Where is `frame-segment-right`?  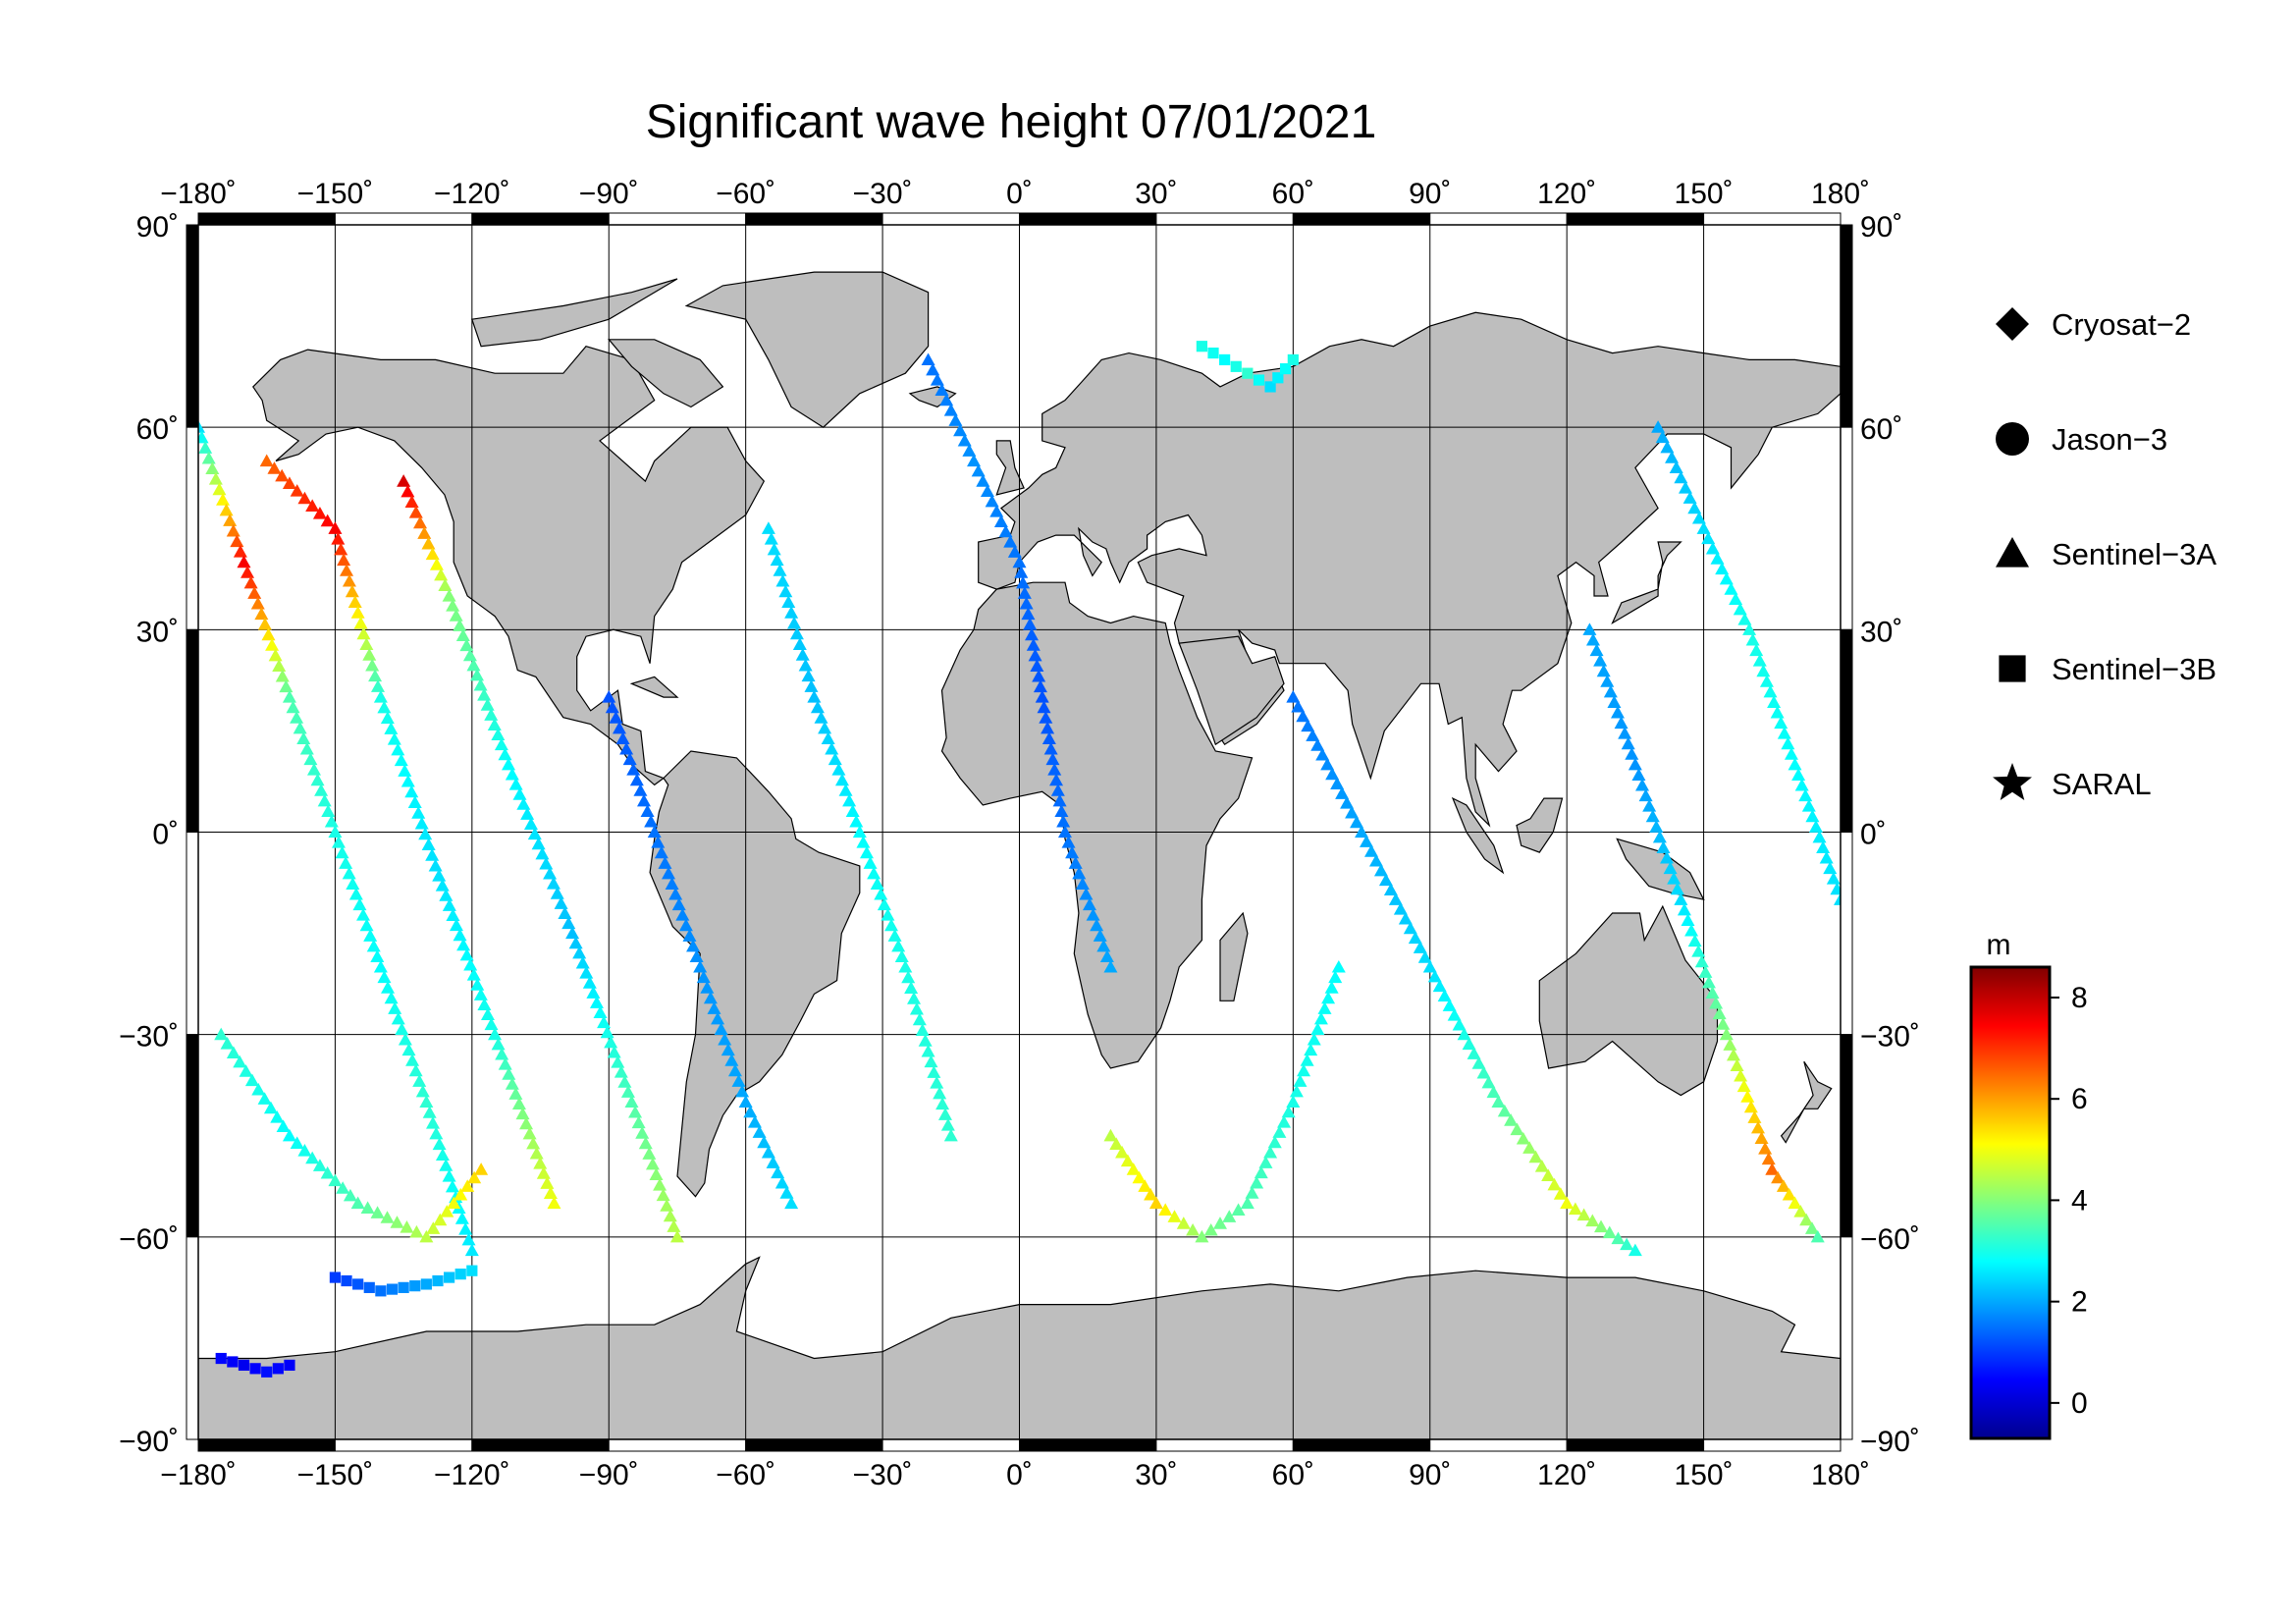
frame-segment-right is located at coordinates (1847, 326).